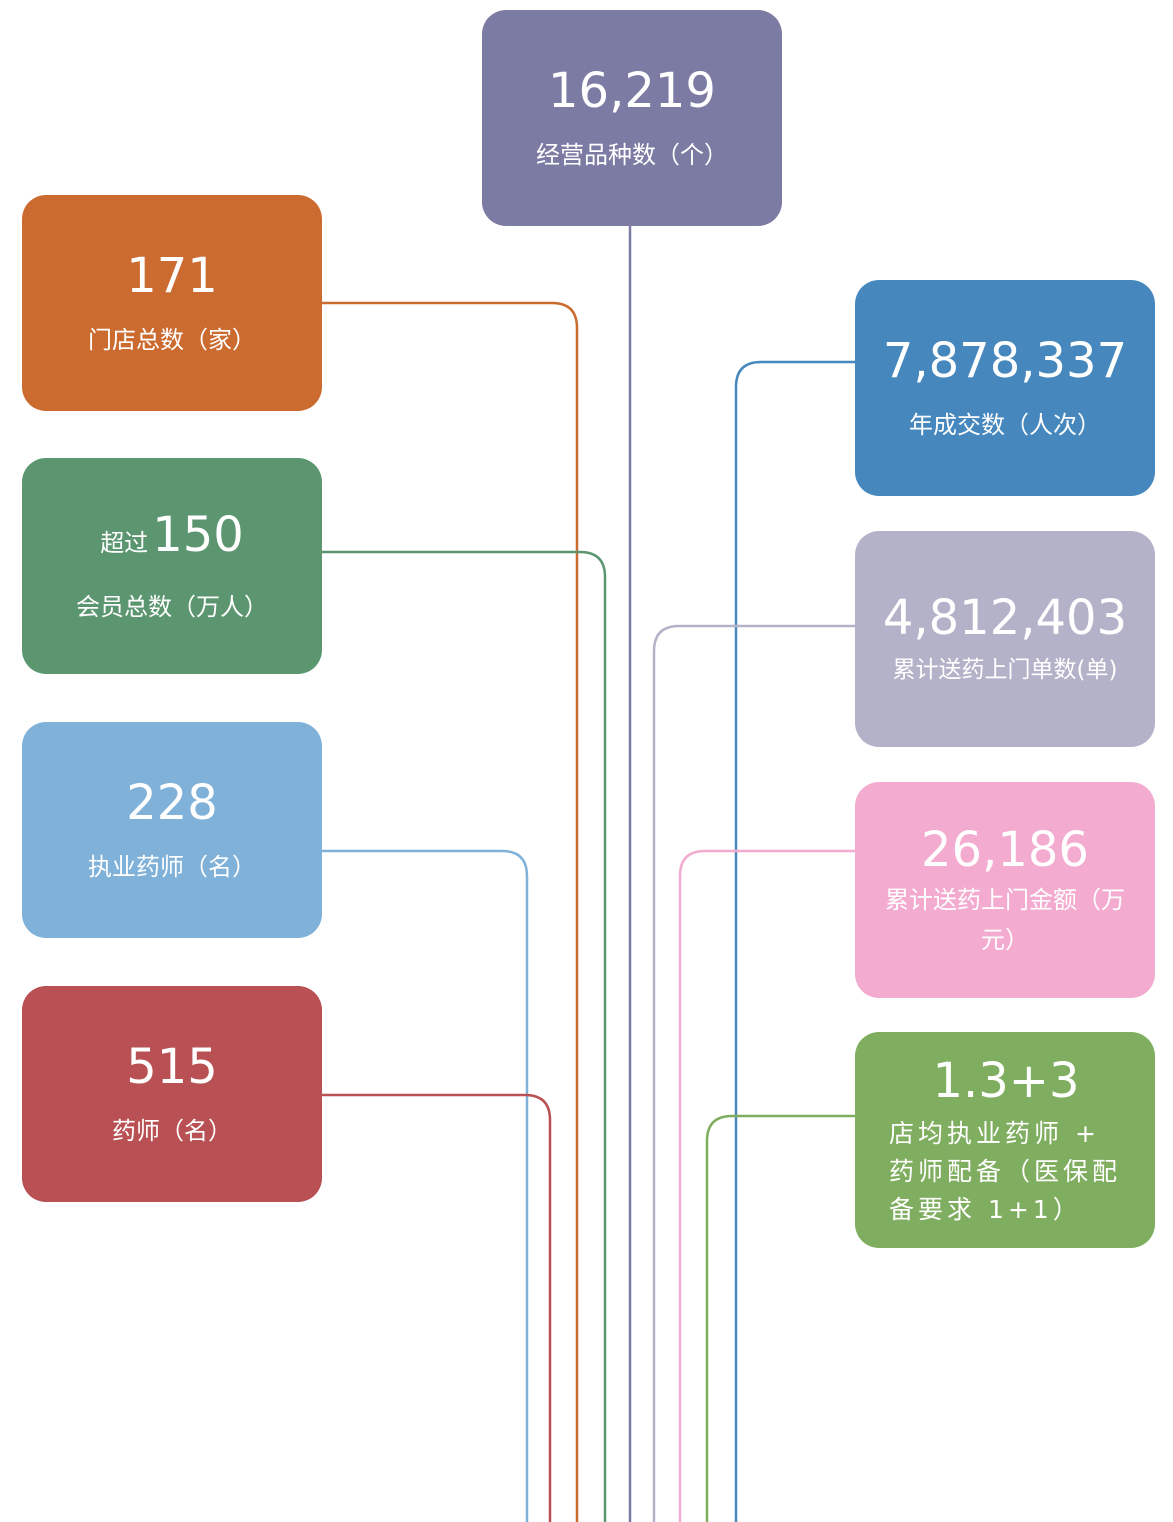 The image size is (1173, 1522). What do you see at coordinates (1005, 618) in the screenshot?
I see `card-value: 4,812,403` at bounding box center [1005, 618].